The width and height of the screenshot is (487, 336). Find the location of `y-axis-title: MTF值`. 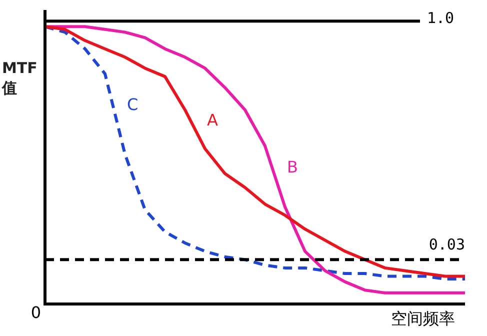

y-axis-title: MTF值 is located at coordinates (20, 78).